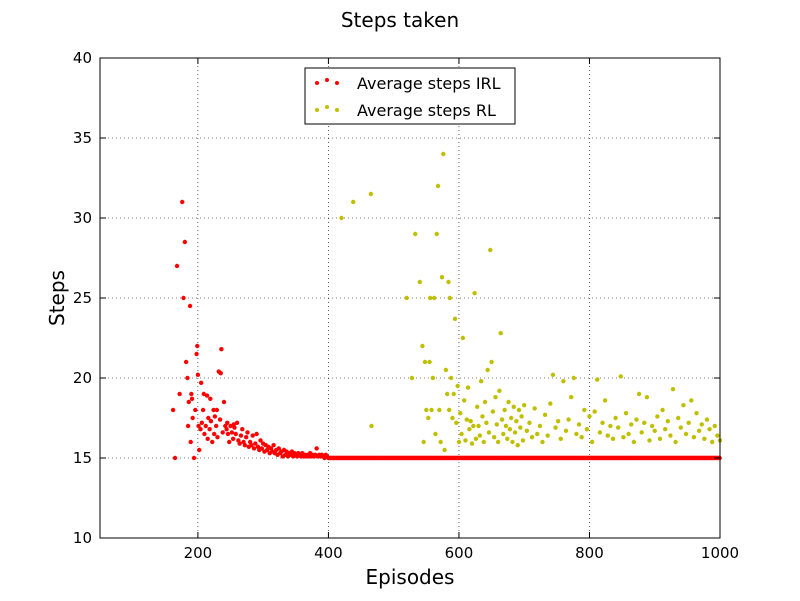  Describe the element at coordinates (459, 553) in the screenshot. I see `x-tick-label: 600` at that location.